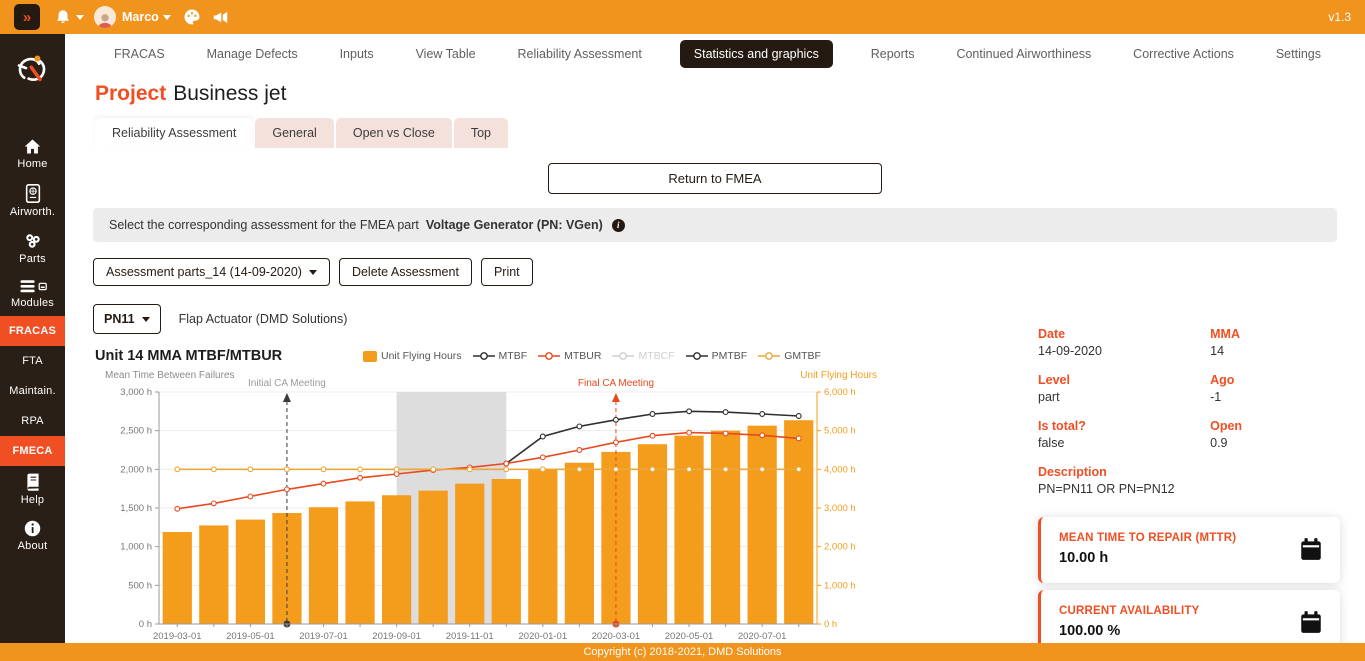  What do you see at coordinates (32, 146) in the screenshot?
I see `home-icon` at bounding box center [32, 146].